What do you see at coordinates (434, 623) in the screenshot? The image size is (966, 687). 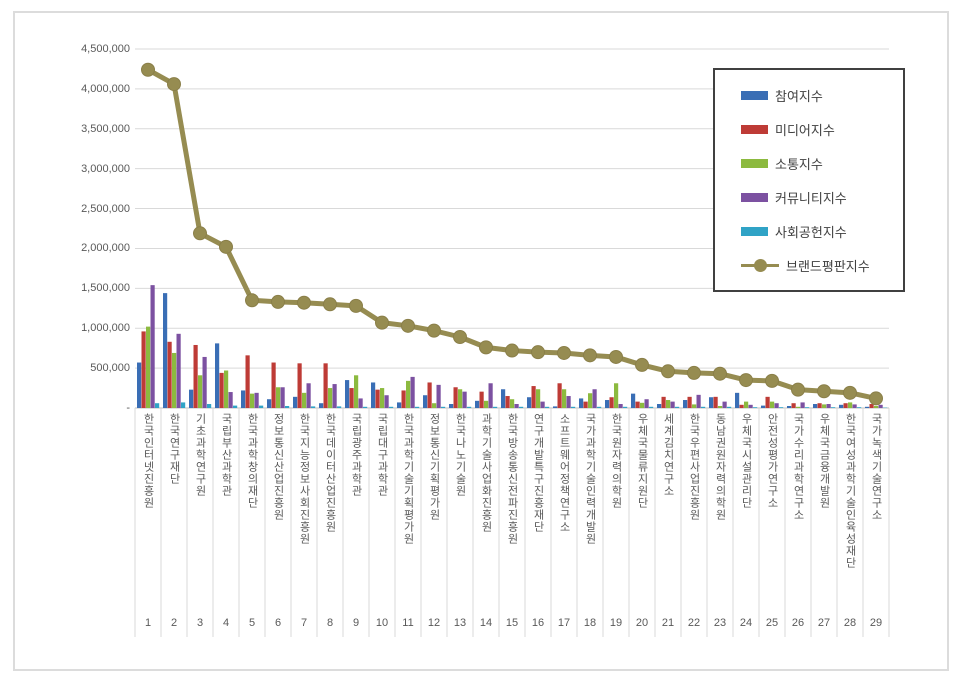 I see `category-number: 12` at bounding box center [434, 623].